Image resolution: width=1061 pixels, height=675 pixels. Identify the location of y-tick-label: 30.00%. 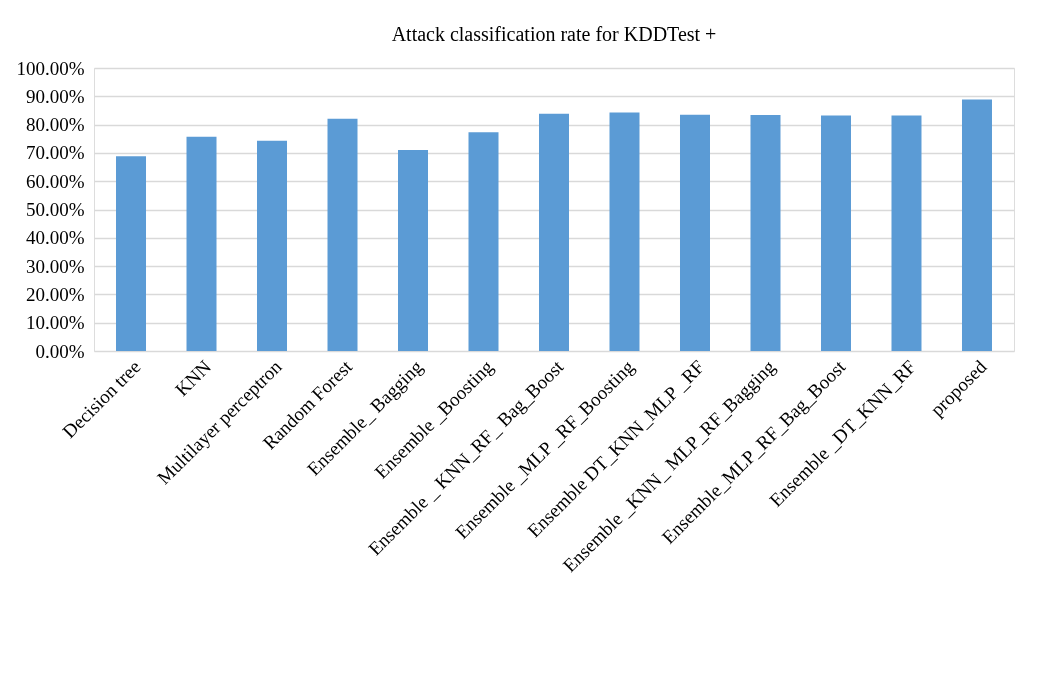
(55, 266).